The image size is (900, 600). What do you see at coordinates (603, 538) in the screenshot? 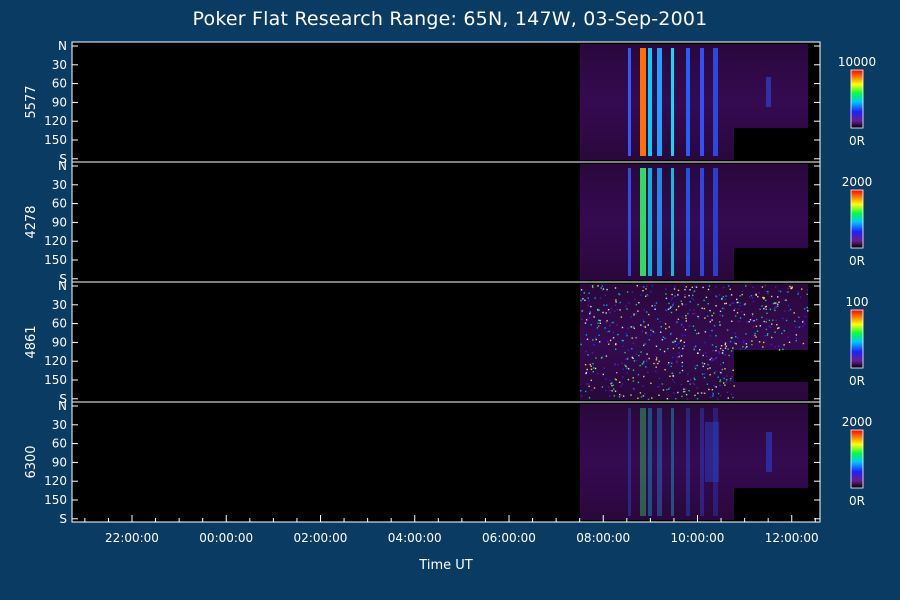
I see `x-tick-label: 08:00:00` at bounding box center [603, 538].